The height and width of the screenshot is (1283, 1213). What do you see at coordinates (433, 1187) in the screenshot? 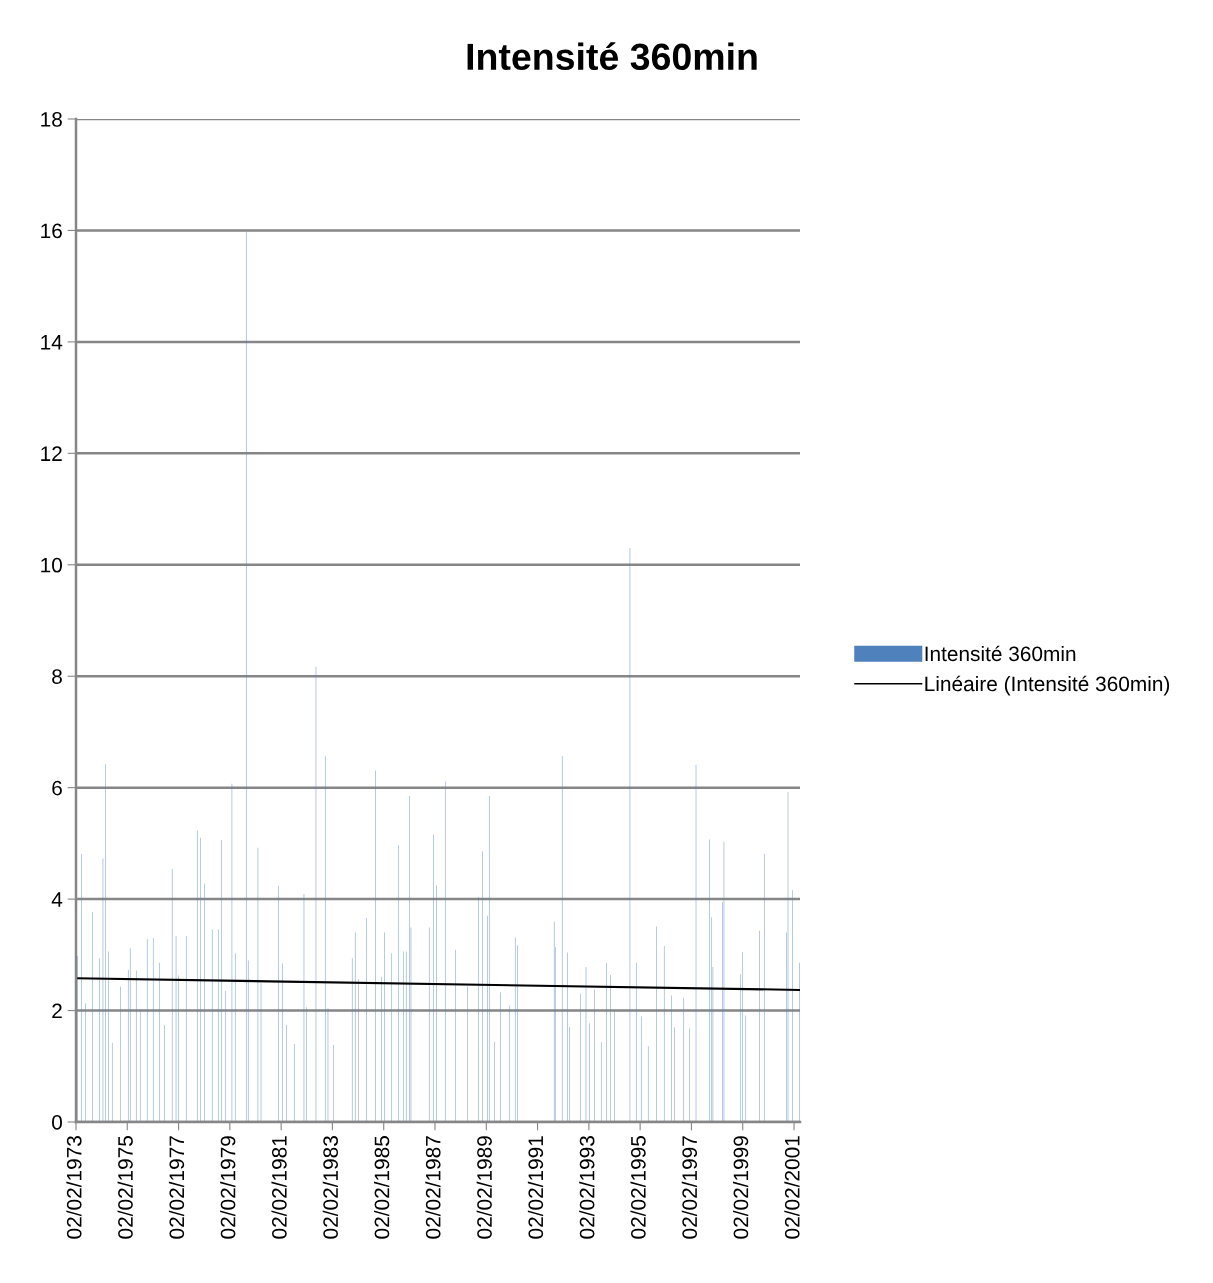
I see `x-tick-label: 02/02/1987` at bounding box center [433, 1187].